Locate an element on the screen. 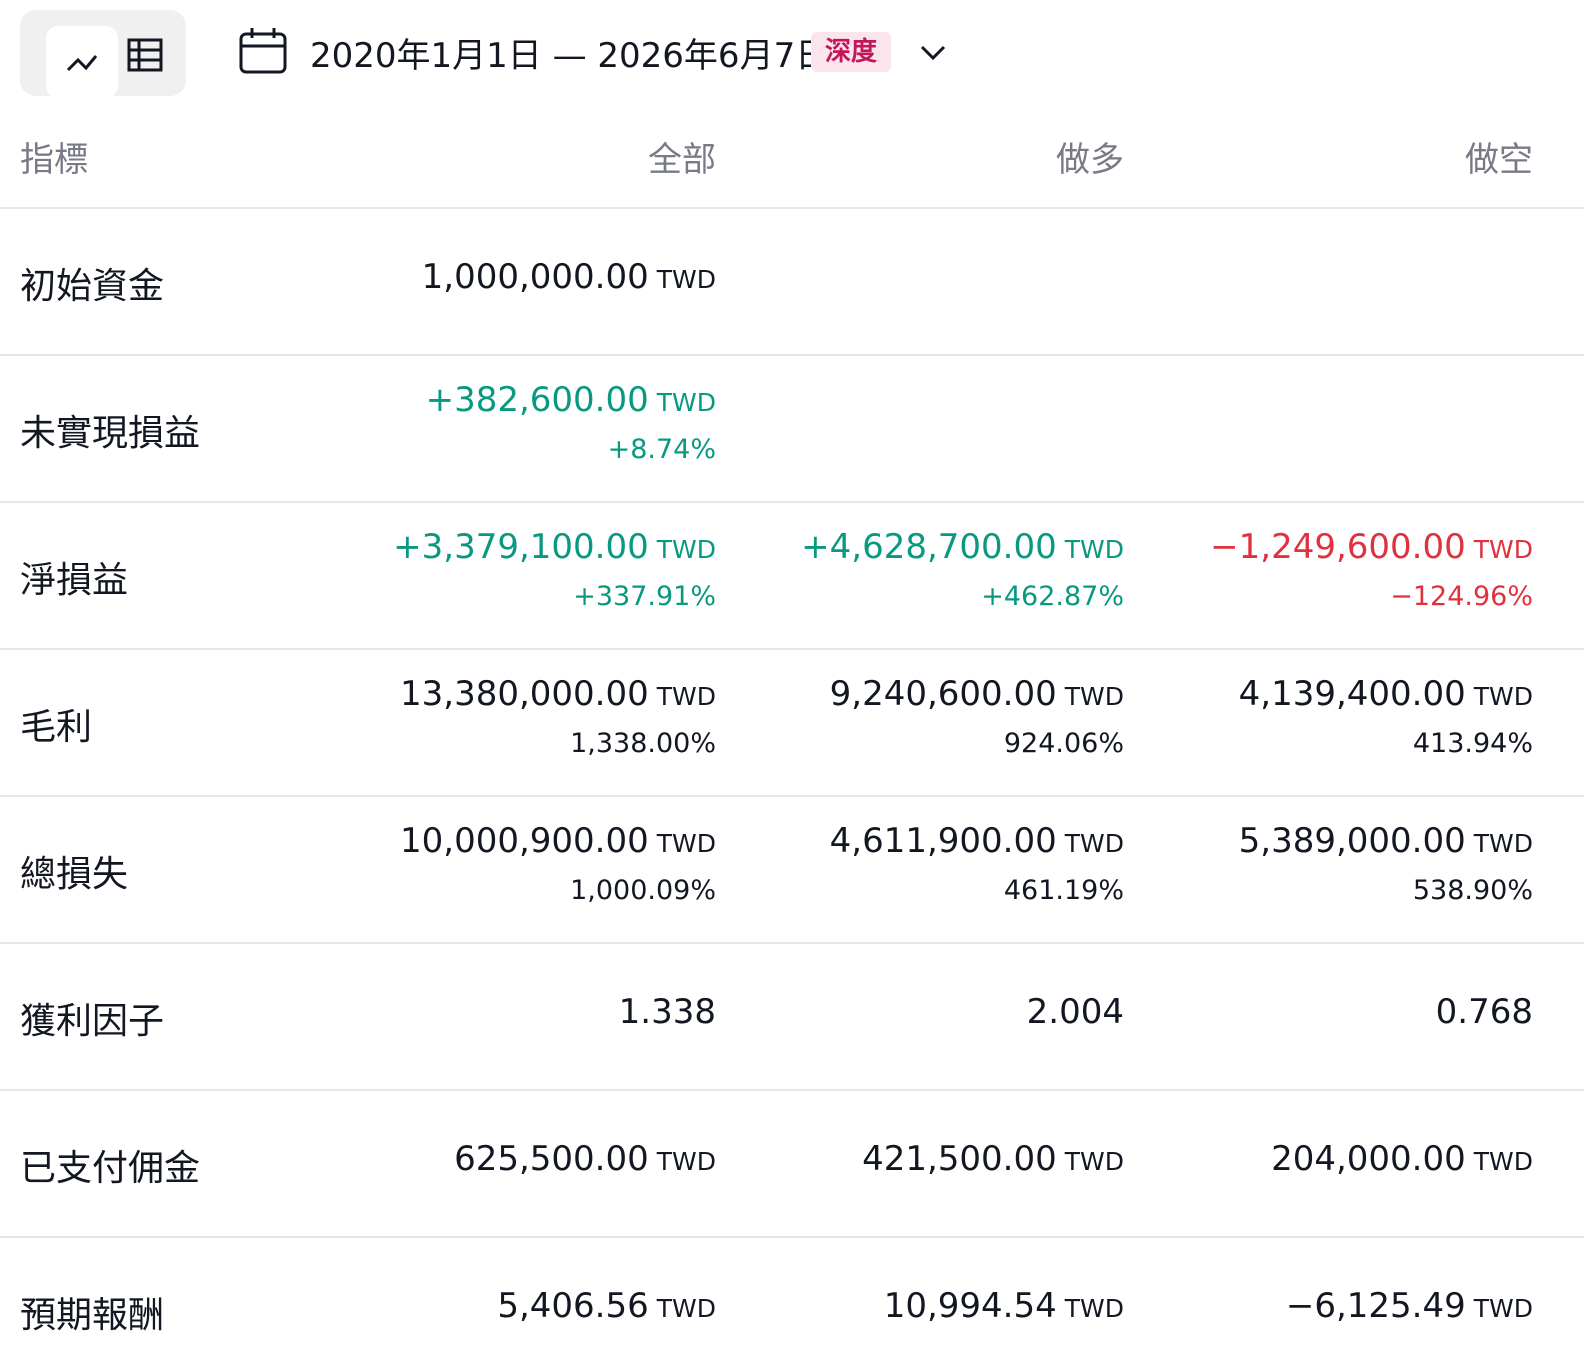 This screenshot has height=1366, width=1584. percent: 538.90% is located at coordinates (1472, 890).